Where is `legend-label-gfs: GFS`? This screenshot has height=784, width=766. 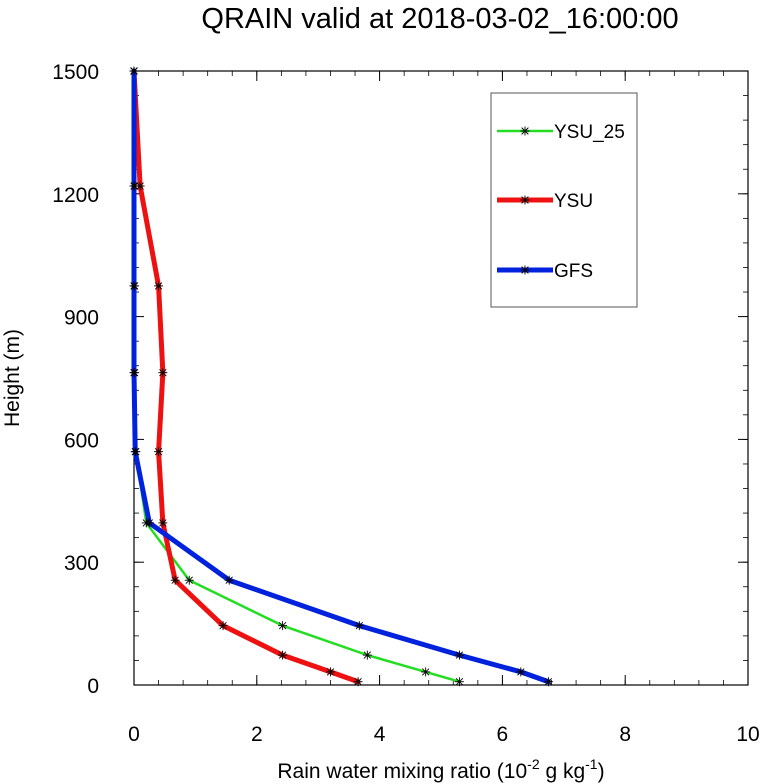 legend-label-gfs: GFS is located at coordinates (573, 271).